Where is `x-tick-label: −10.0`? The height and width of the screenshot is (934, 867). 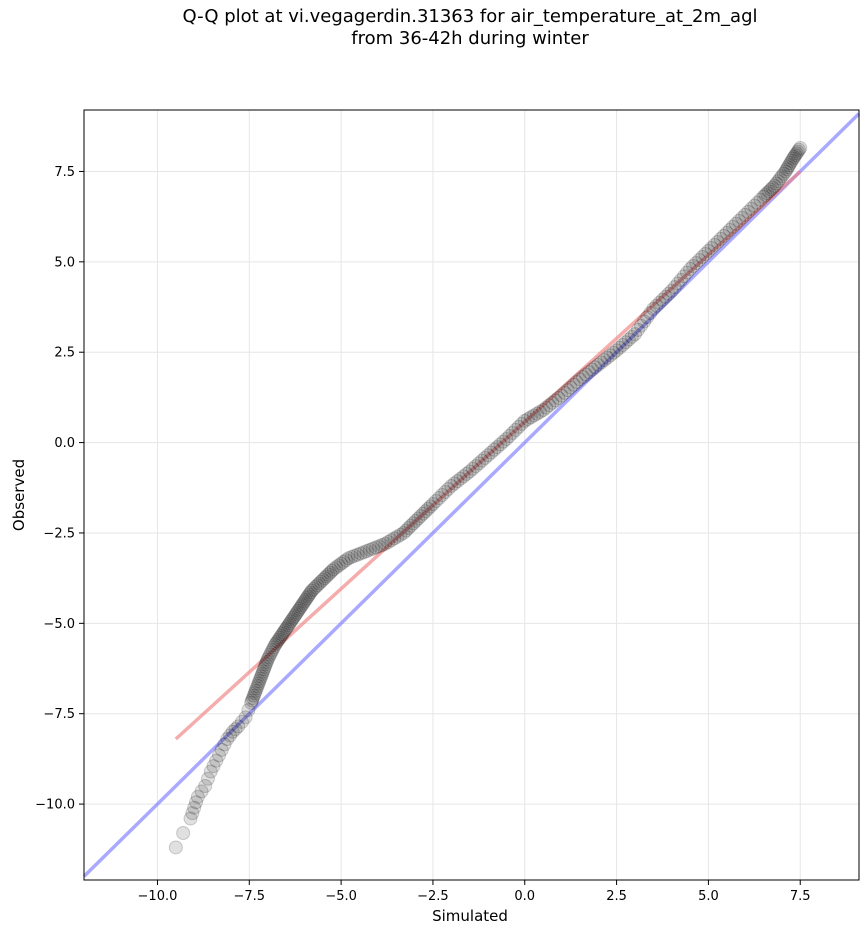 x-tick-label: −10.0 is located at coordinates (158, 896).